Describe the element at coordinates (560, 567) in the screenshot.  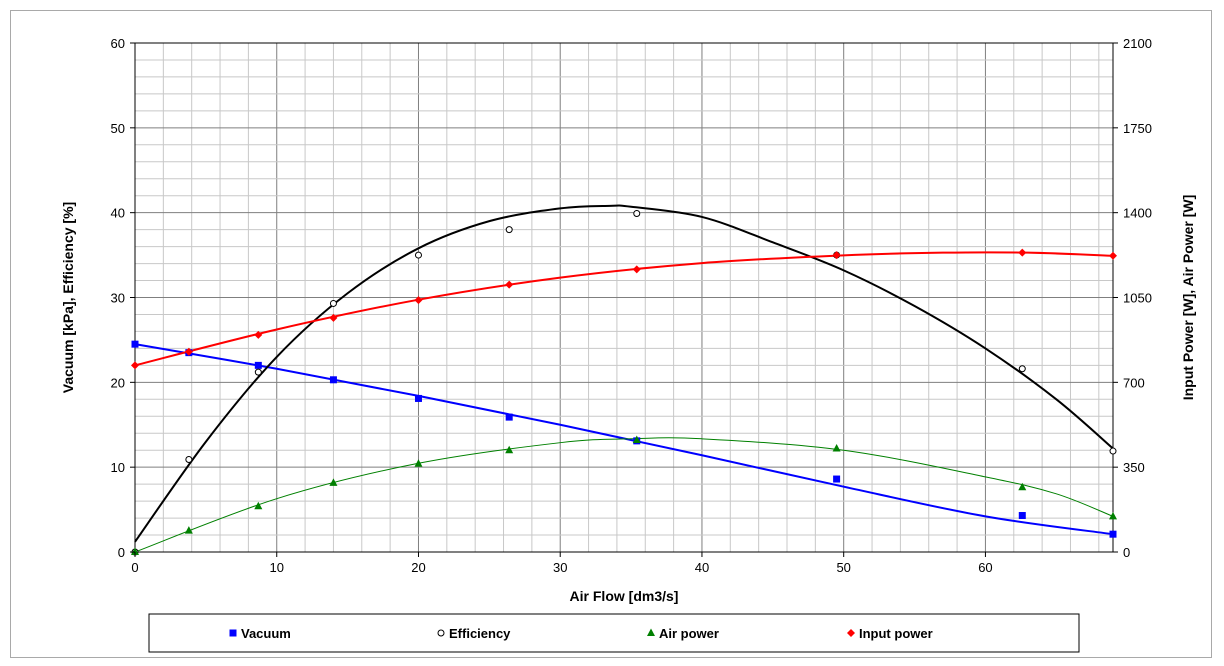
I see `x-tick-label: 30` at that location.